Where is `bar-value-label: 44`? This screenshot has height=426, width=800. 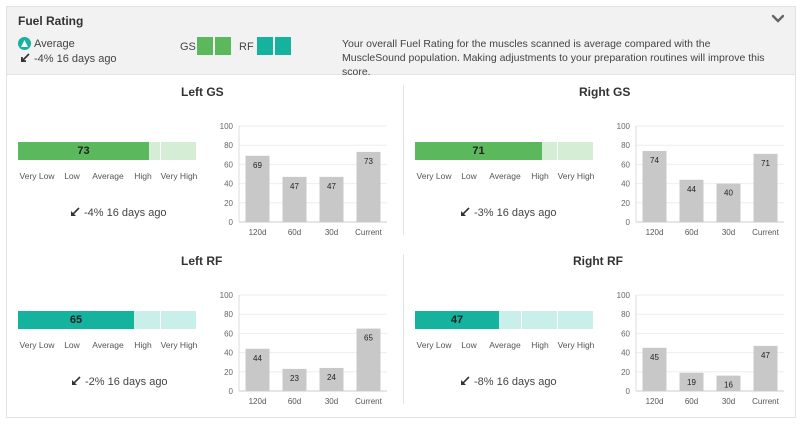 bar-value-label: 44 is located at coordinates (691, 189).